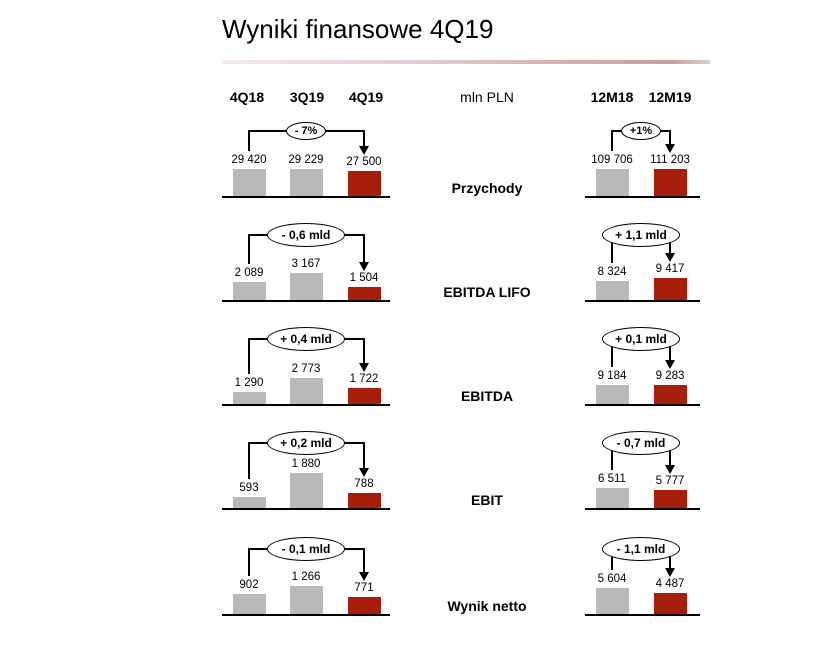  Describe the element at coordinates (487, 396) in the screenshot. I see `metric-label-ebitda: EBITDA` at that location.